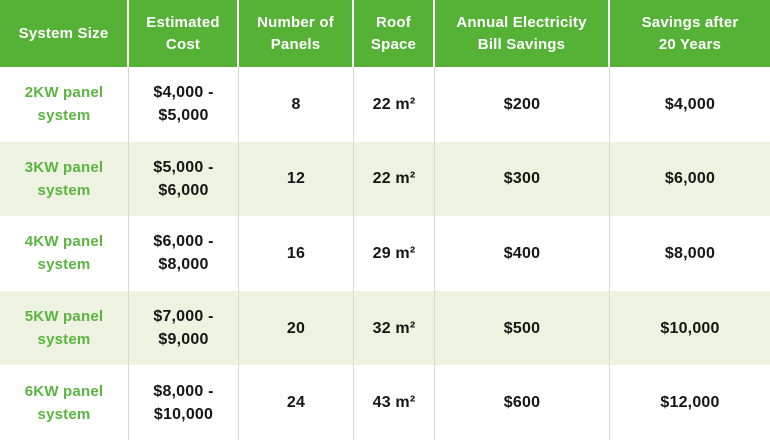 Image resolution: width=770 pixels, height=440 pixels. I want to click on cell-savings-after-20-years: $10,000, so click(690, 328).